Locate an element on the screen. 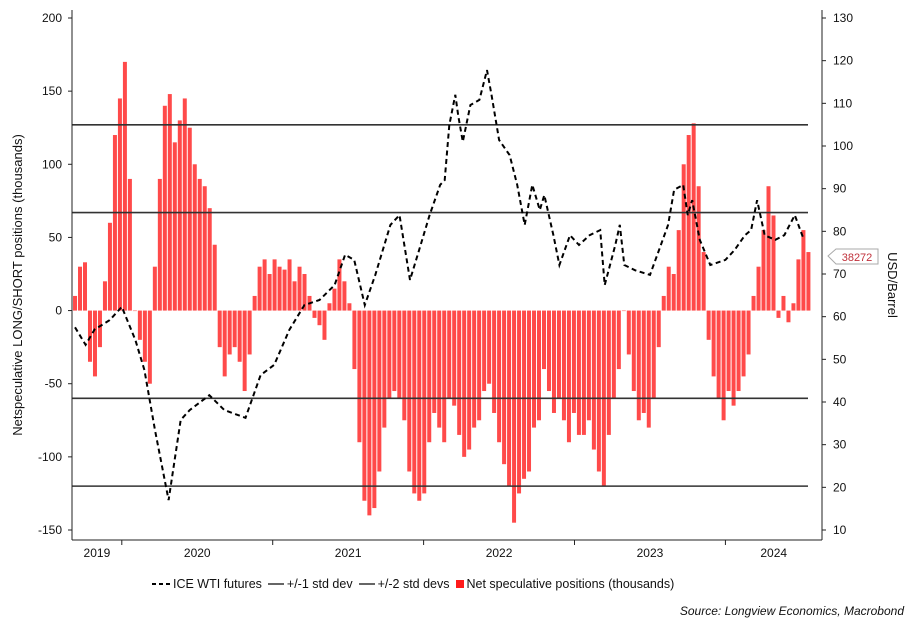 The width and height of the screenshot is (916, 637). x-tick-label: 2021 is located at coordinates (348, 553).